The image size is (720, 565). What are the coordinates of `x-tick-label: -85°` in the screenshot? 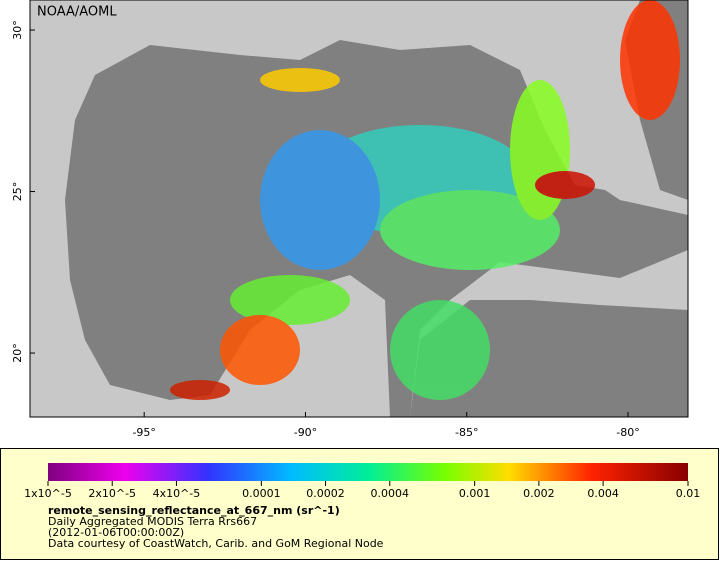 It's located at (466, 432).